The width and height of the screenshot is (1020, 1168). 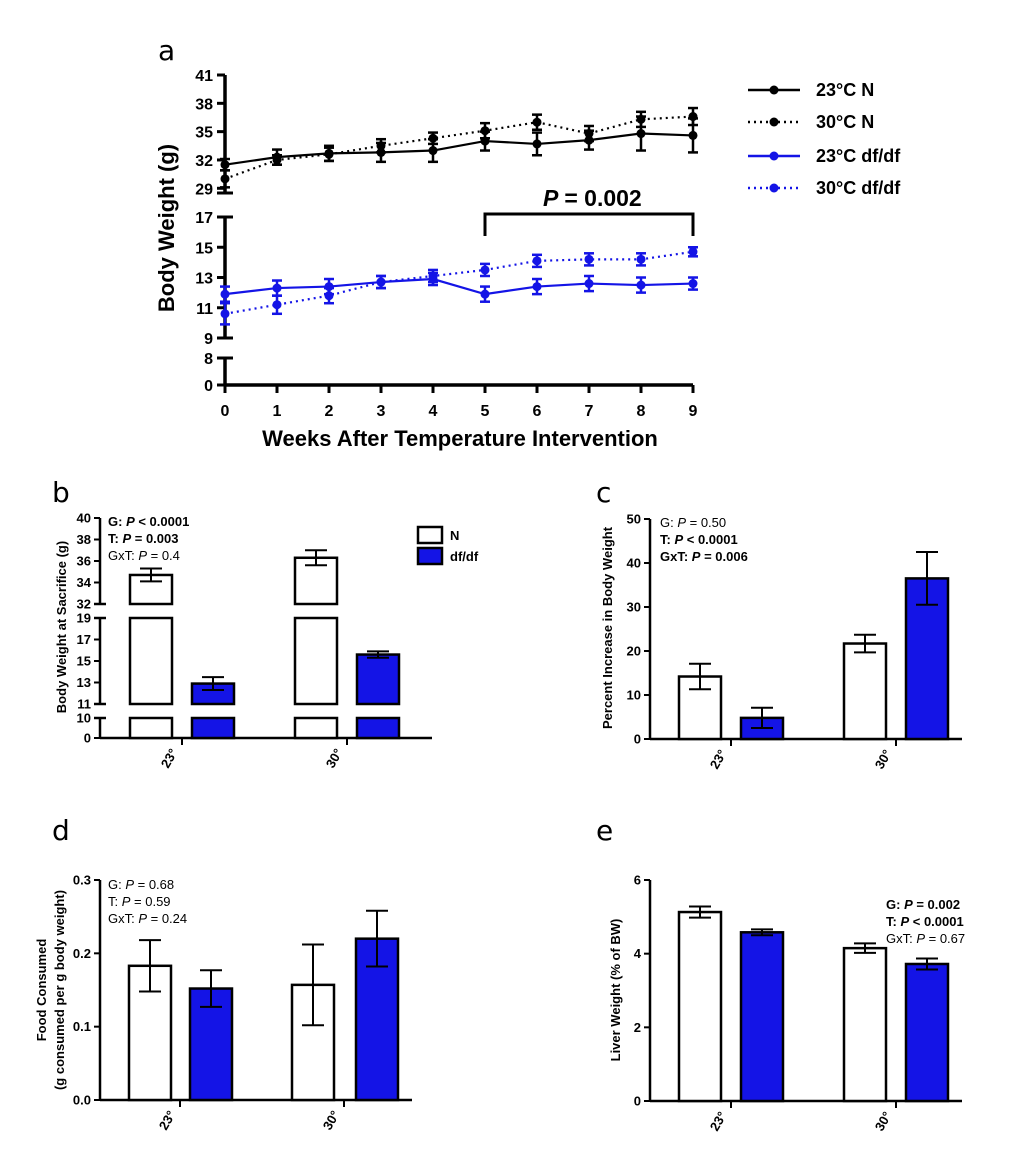 What do you see at coordinates (634, 651) in the screenshot?
I see `y-tick-label: 20` at bounding box center [634, 651].